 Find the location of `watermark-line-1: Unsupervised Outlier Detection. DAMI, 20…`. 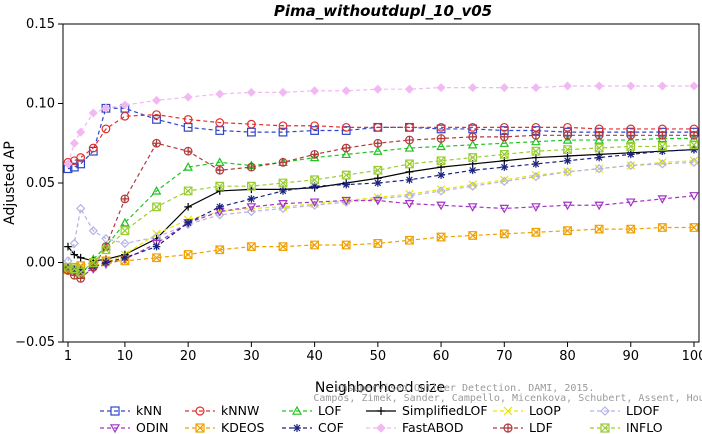

watermark-line-1: Unsupervised Outlier Detection. DAMI, 20… is located at coordinates (465, 388).